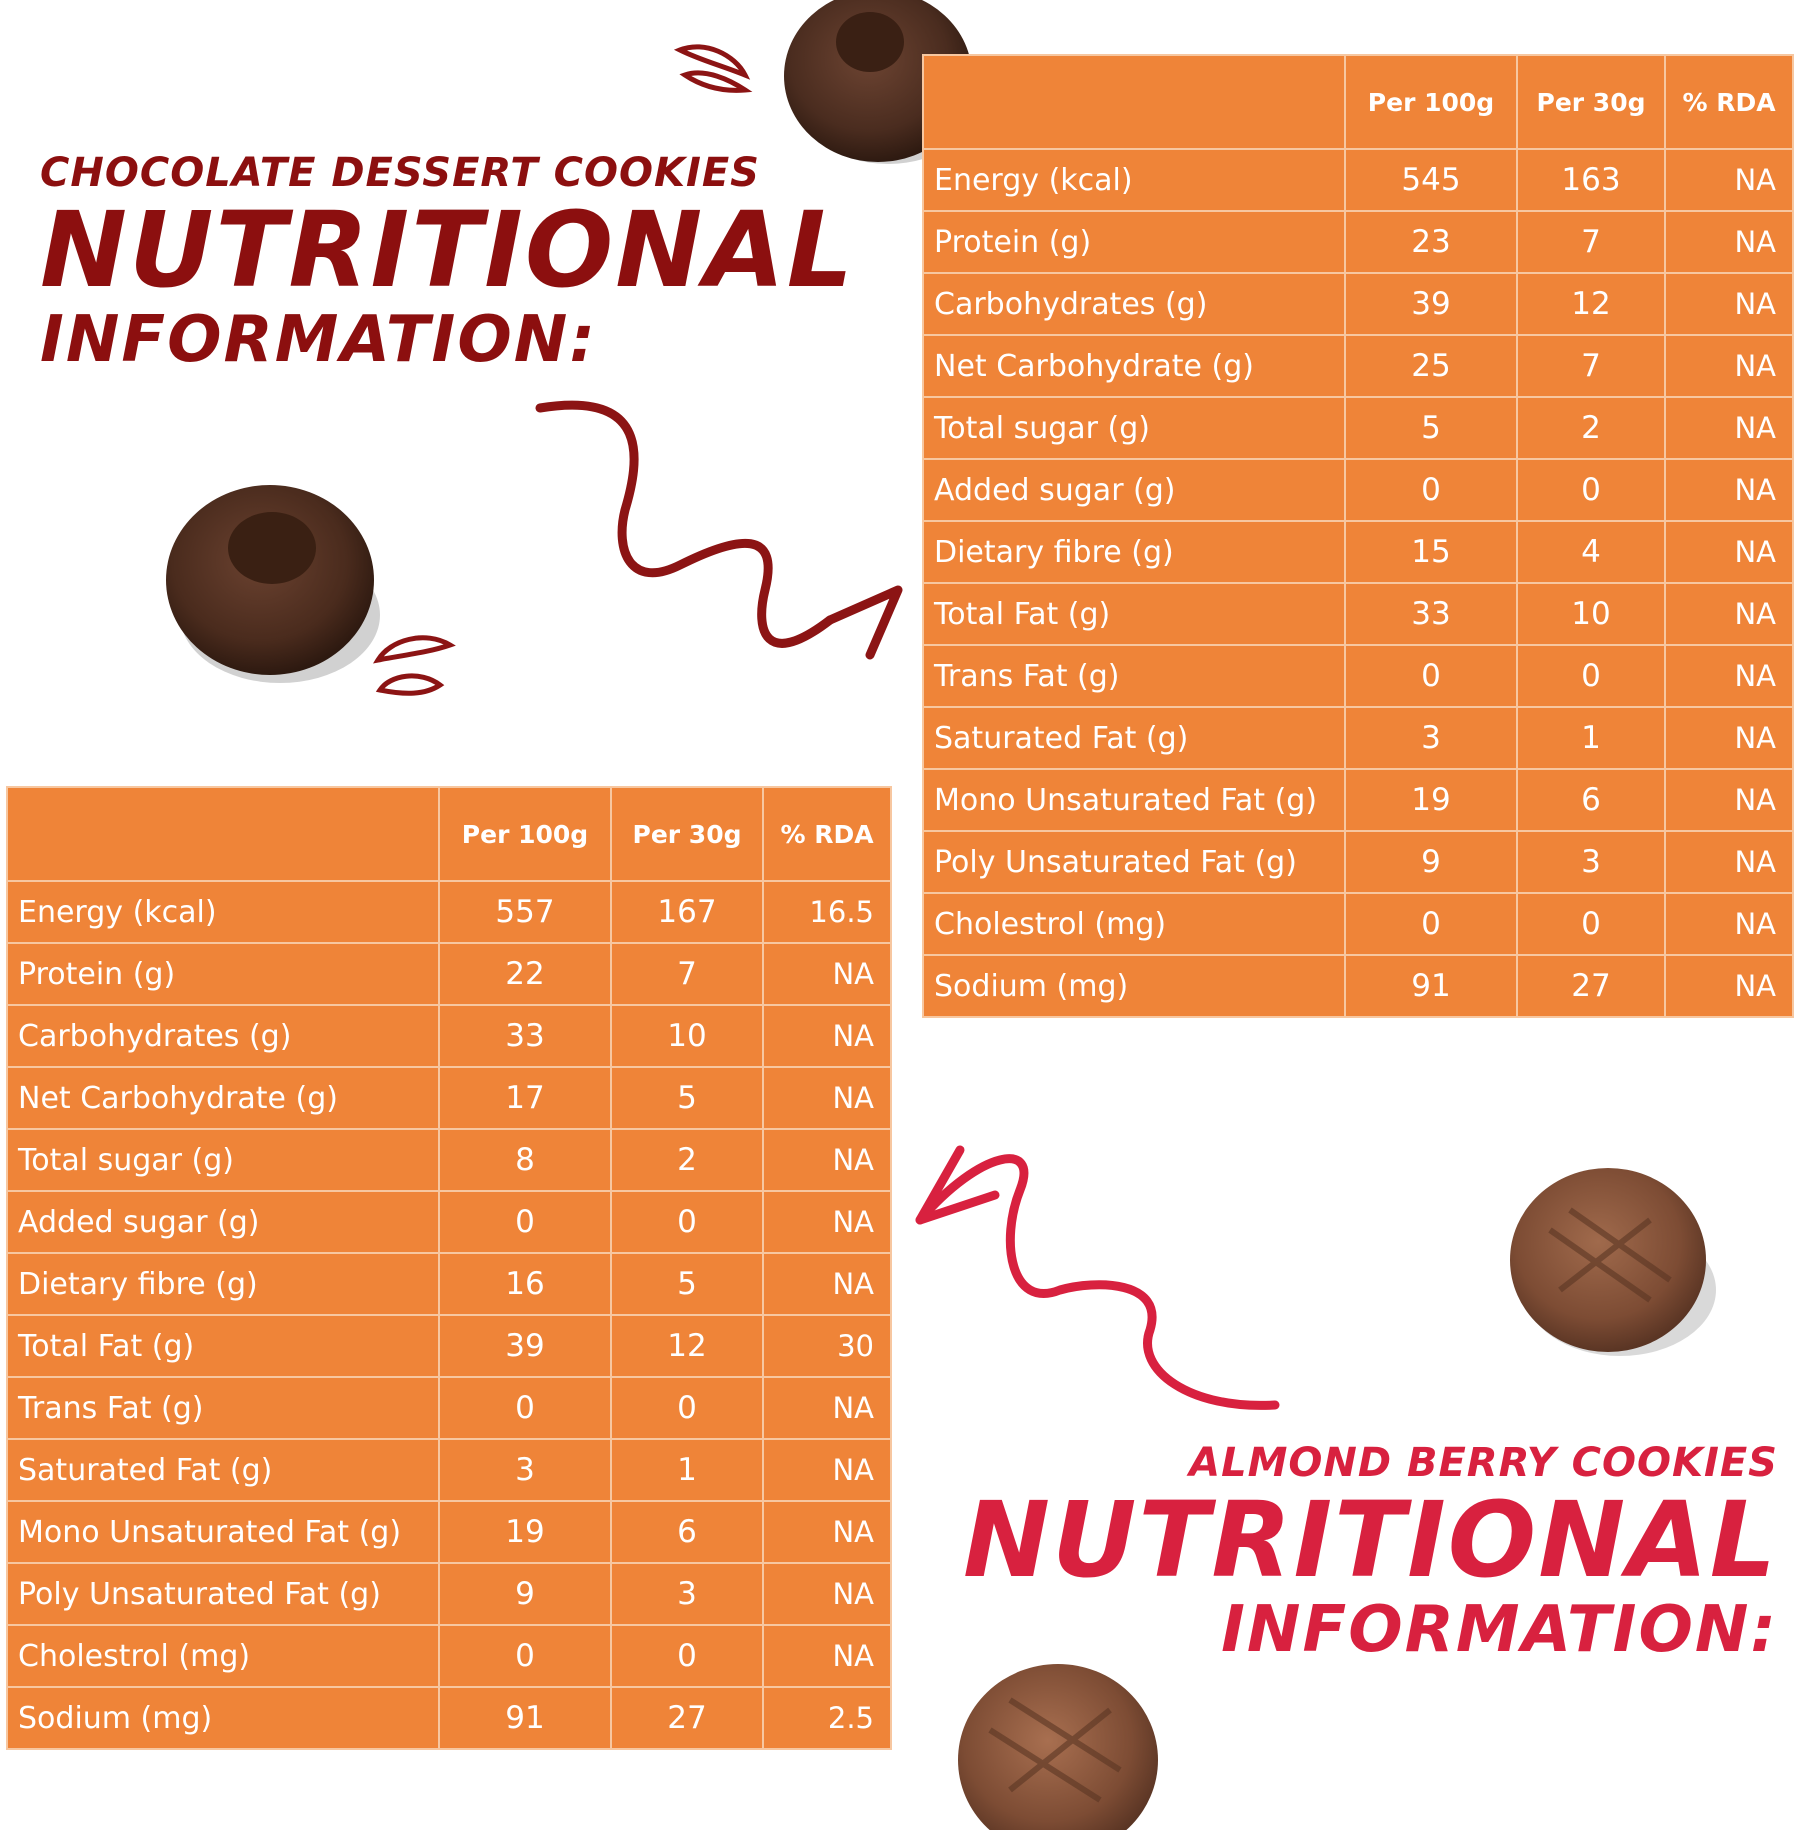 This screenshot has height=1830, width=1800. What do you see at coordinates (1134, 614) in the screenshot?
I see `nutrient-label: Total Fat (g)` at bounding box center [1134, 614].